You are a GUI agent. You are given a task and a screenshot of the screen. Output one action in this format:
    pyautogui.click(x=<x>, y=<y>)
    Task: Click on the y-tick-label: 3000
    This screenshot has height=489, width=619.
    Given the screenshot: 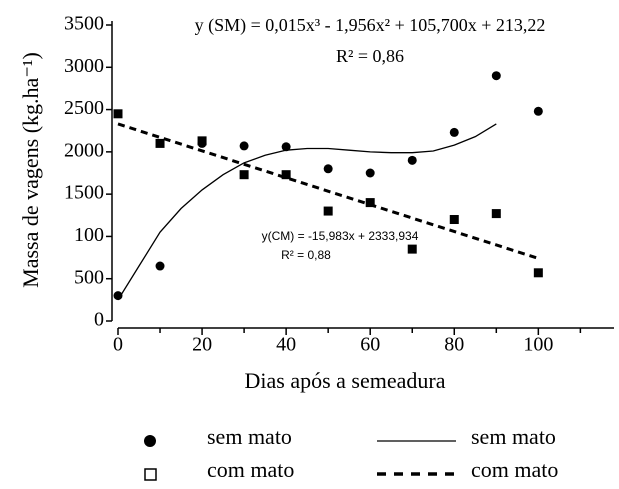 What is the action you would take?
    pyautogui.click(x=84, y=66)
    